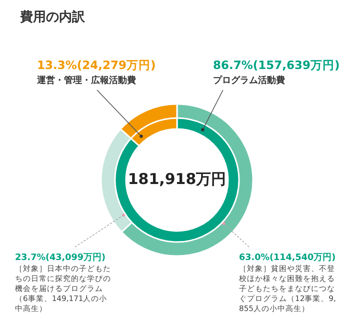  Describe the element at coordinates (276, 65) in the screenshot. I see `data-label: 86.7%(157,639万円)` at that location.